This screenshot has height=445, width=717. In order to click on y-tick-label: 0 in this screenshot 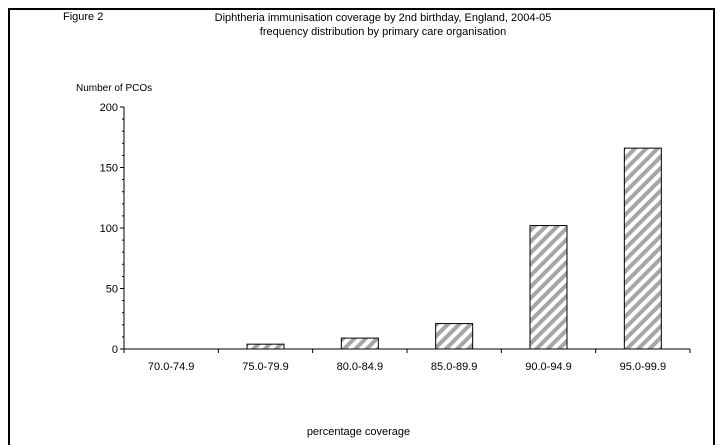, I will do `click(115, 350)`.